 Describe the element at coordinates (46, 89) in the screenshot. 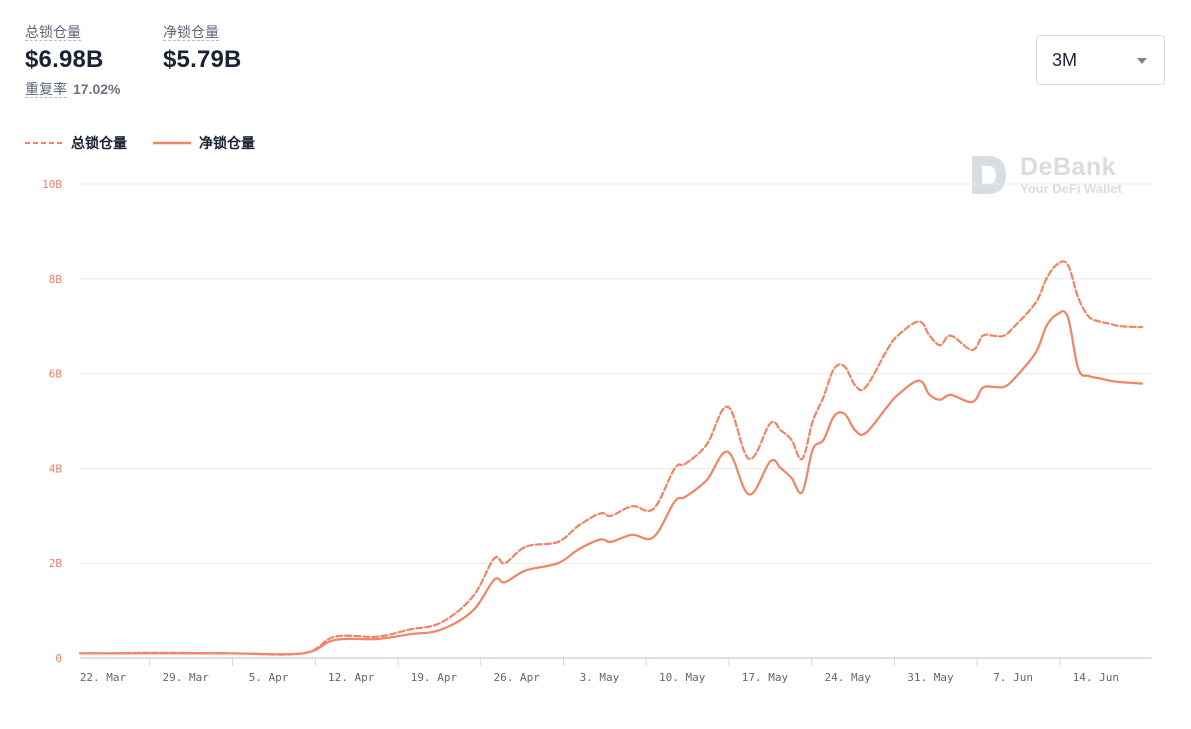

I see `reuse-rate-label: 重复率` at that location.